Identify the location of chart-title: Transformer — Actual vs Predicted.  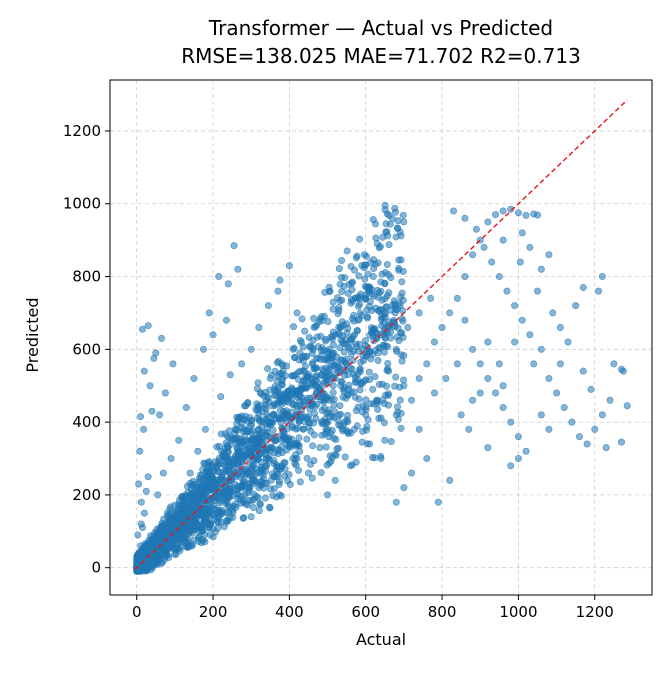
(380, 28).